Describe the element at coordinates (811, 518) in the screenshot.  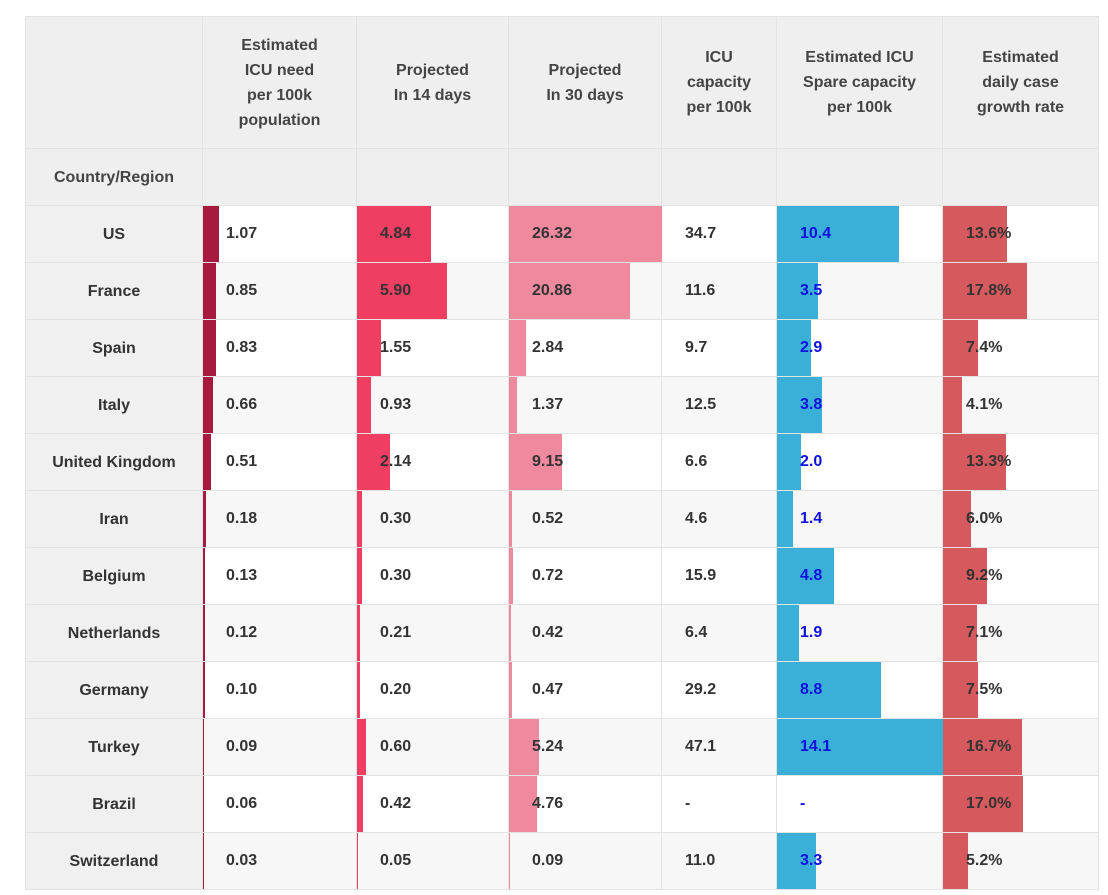
I see `value-spare: 1.4` at that location.